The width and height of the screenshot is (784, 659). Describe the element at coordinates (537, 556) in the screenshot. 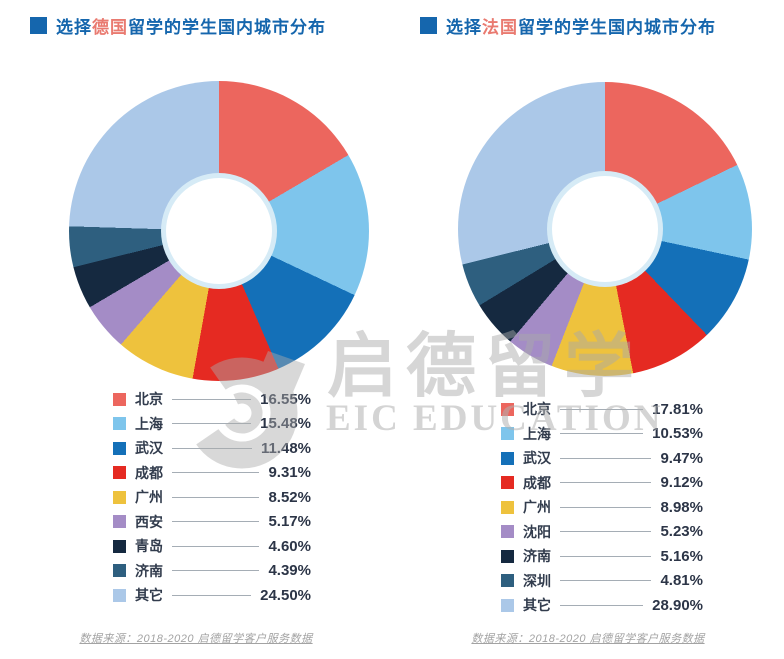

I see `legend-city: 济南` at that location.